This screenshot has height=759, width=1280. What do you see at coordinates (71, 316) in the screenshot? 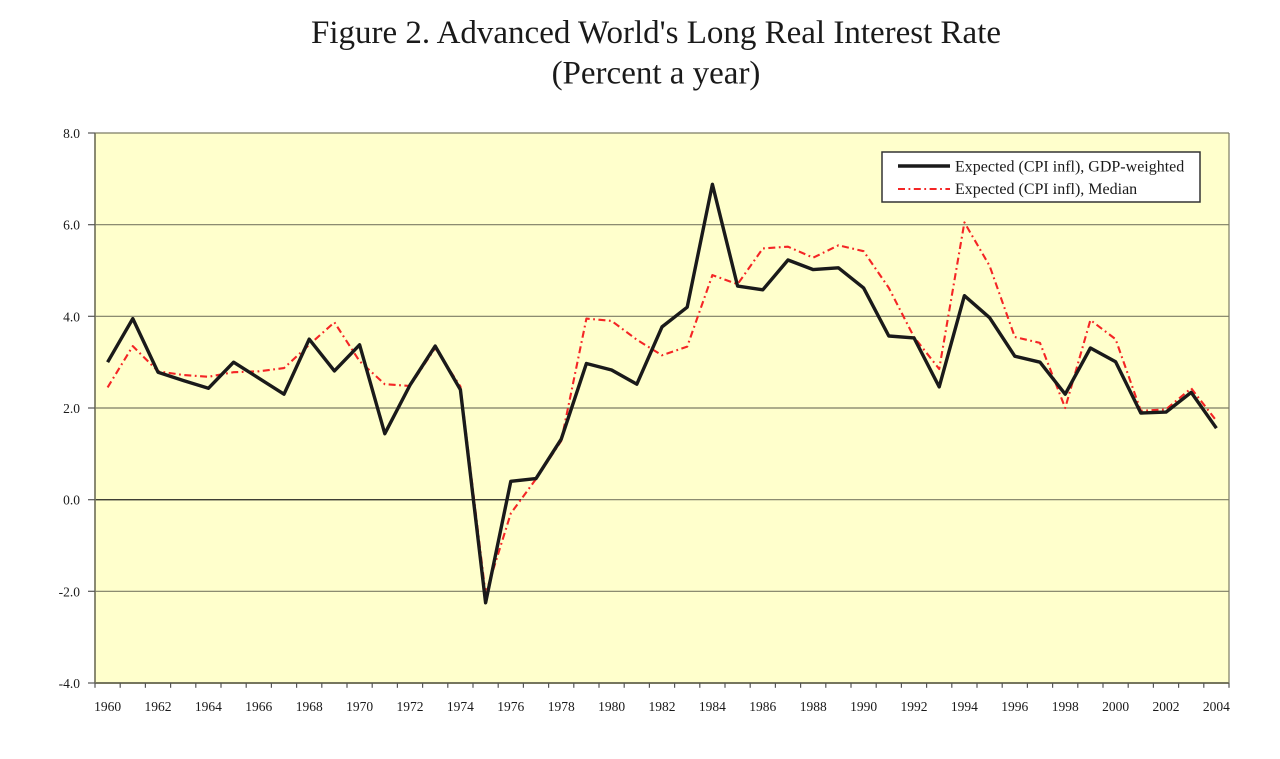
I see `svg-text: 4.0` at bounding box center [71, 316].